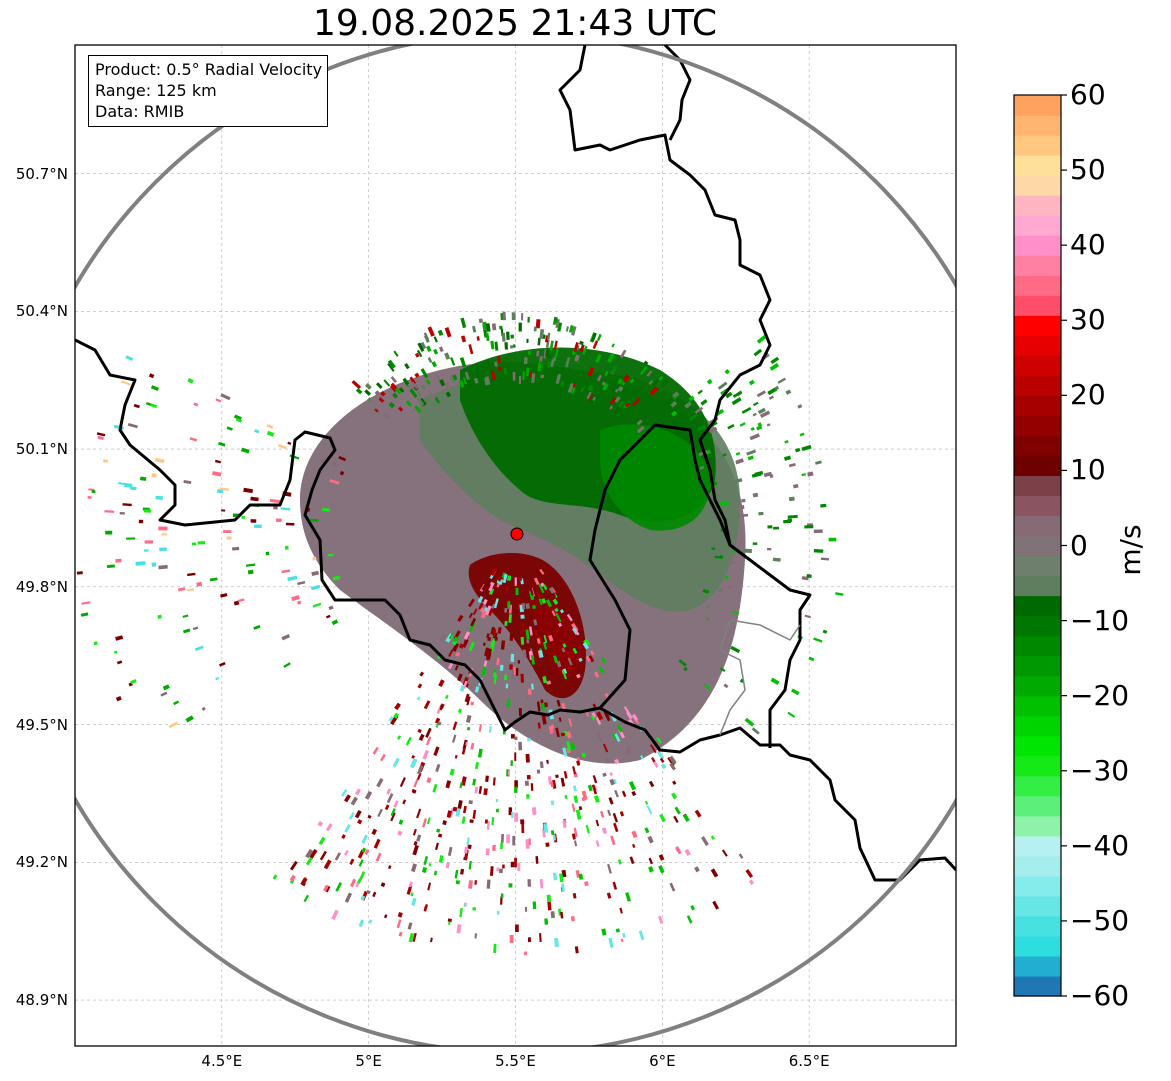 This screenshot has width=1171, height=1081. What do you see at coordinates (41, 311) in the screenshot?
I see `y-tick-label: 50.4°N` at bounding box center [41, 311].